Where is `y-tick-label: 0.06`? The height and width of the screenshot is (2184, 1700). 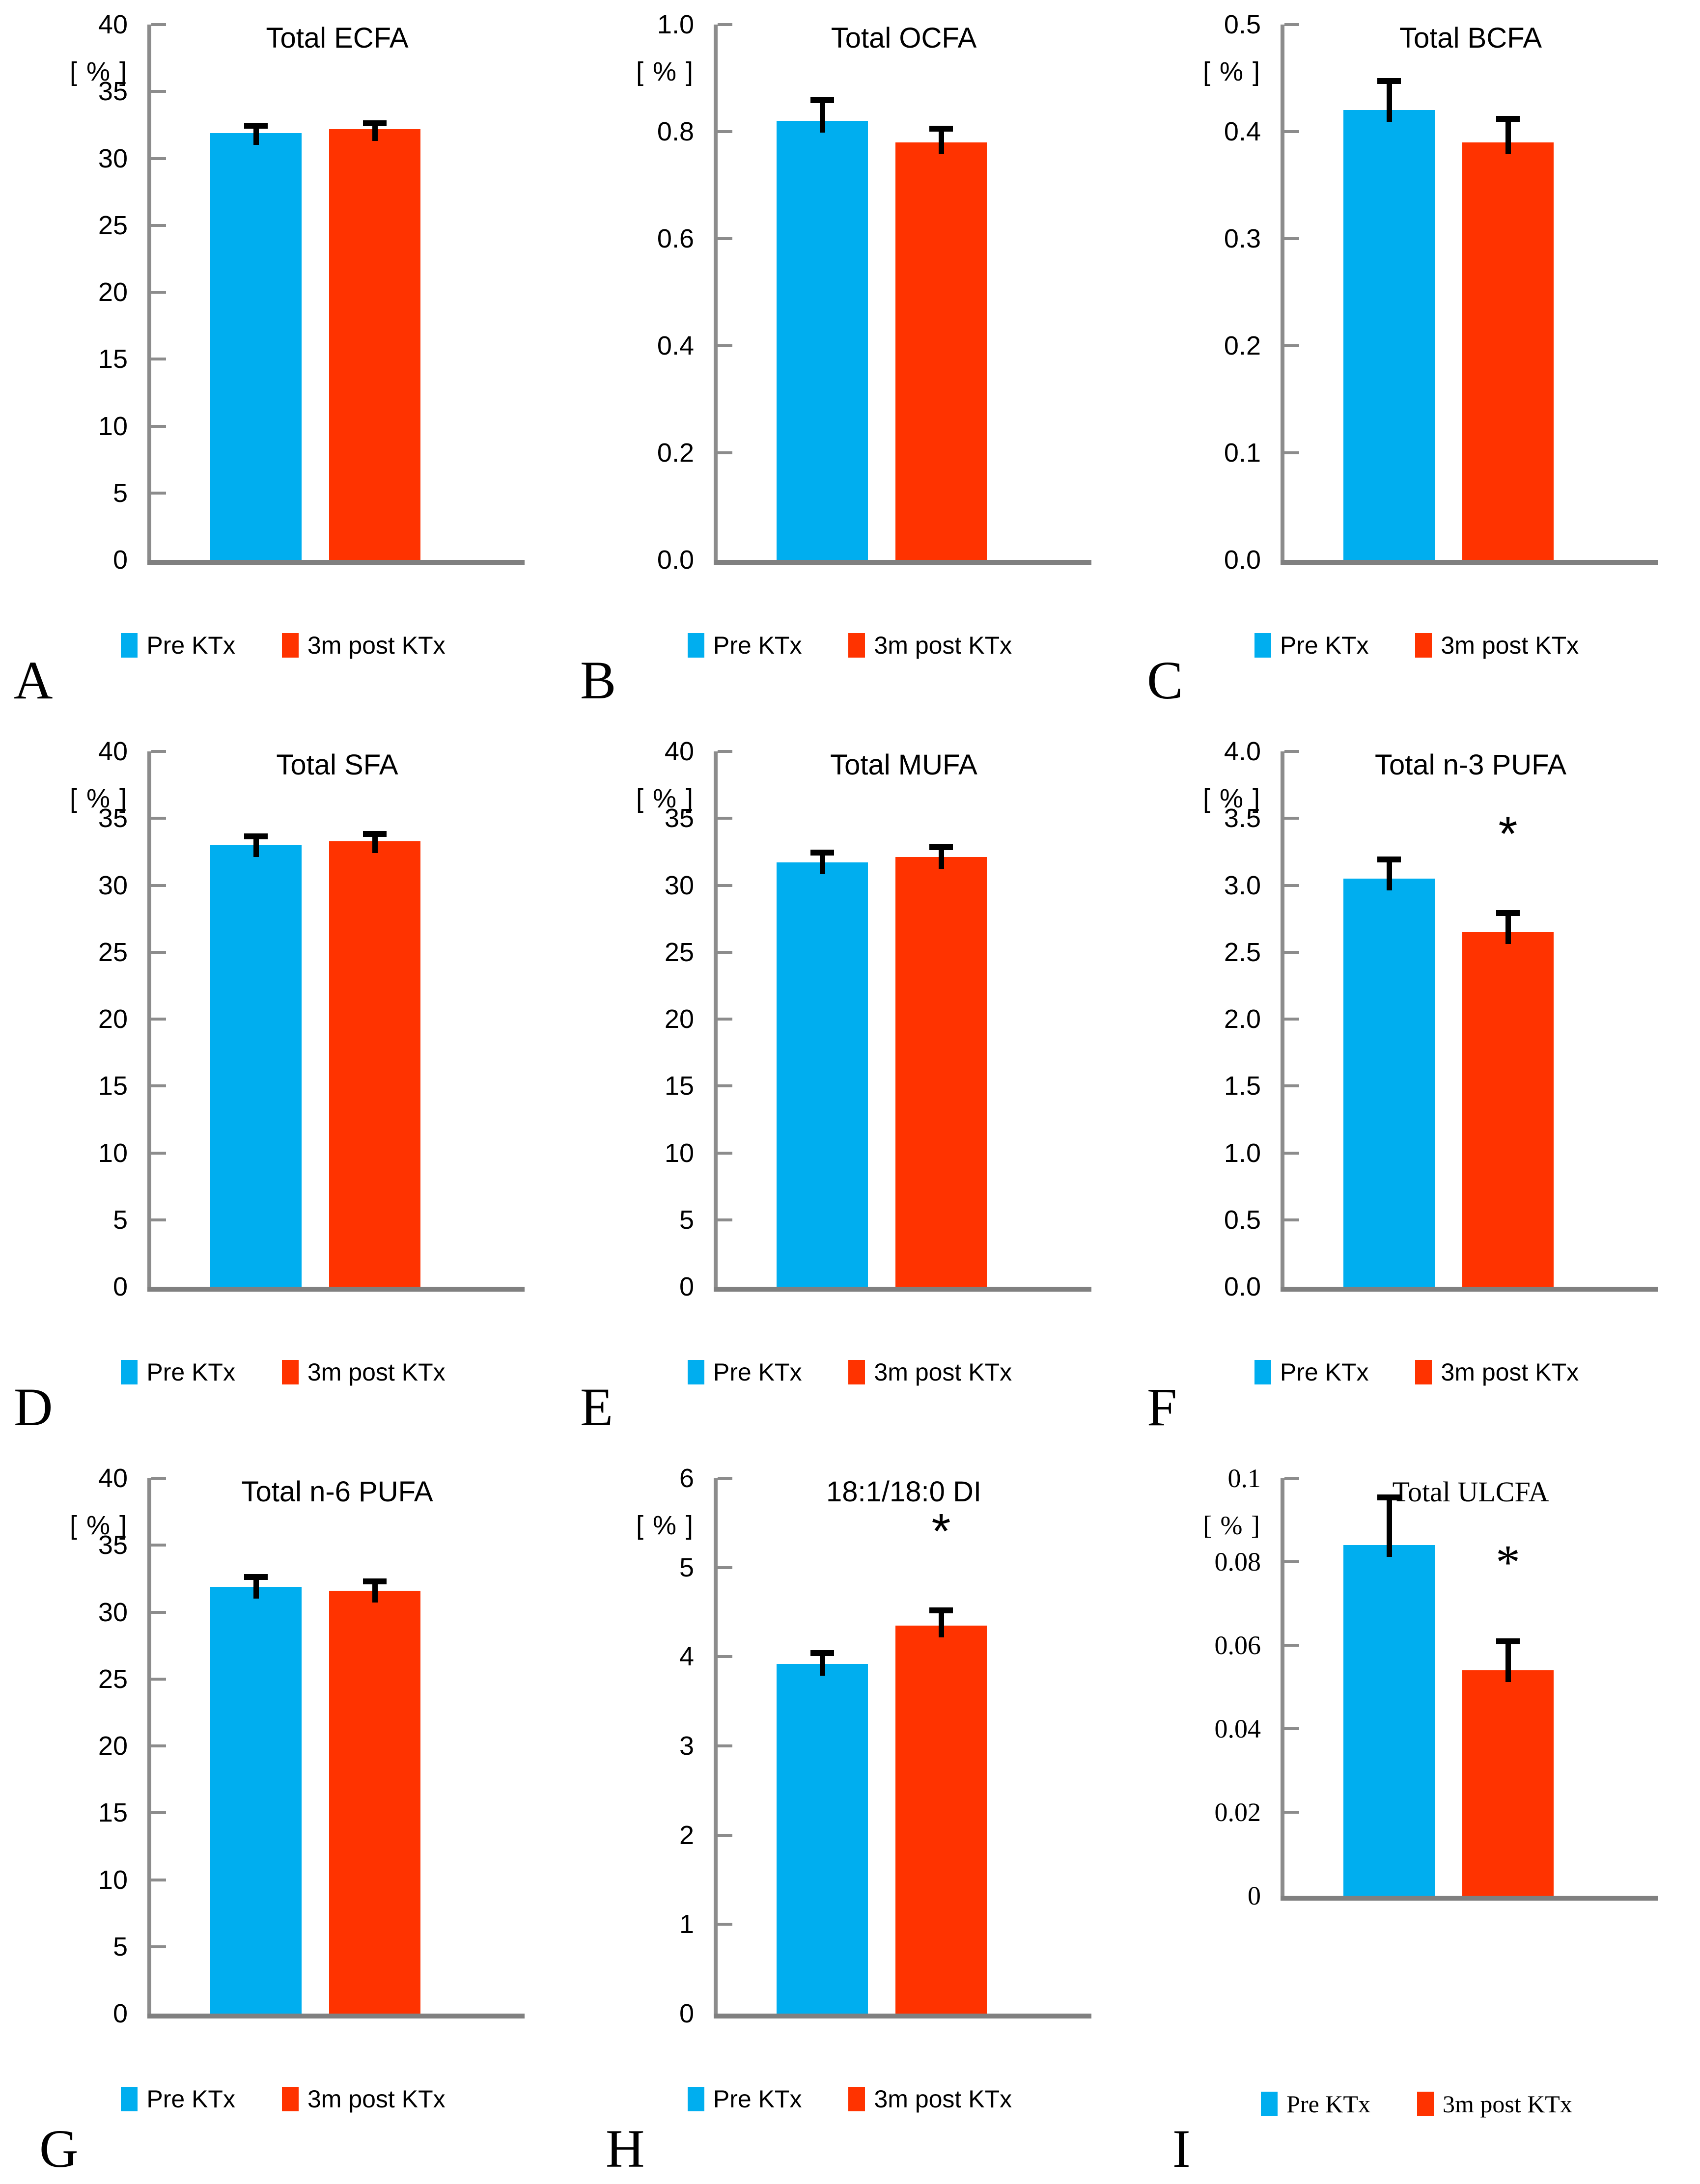 y-tick-label: 0.06 is located at coordinates (1237, 1645).